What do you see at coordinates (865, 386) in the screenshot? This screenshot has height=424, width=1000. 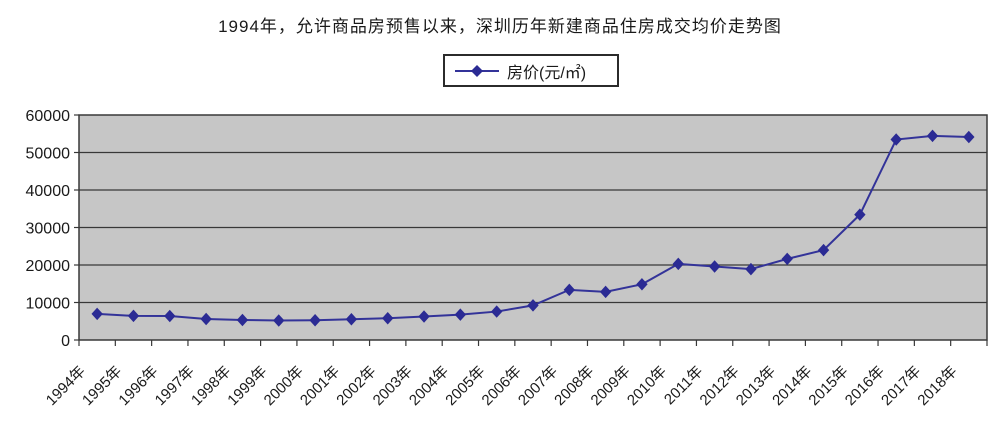 I see `x-axis-label: 2016年` at bounding box center [865, 386].